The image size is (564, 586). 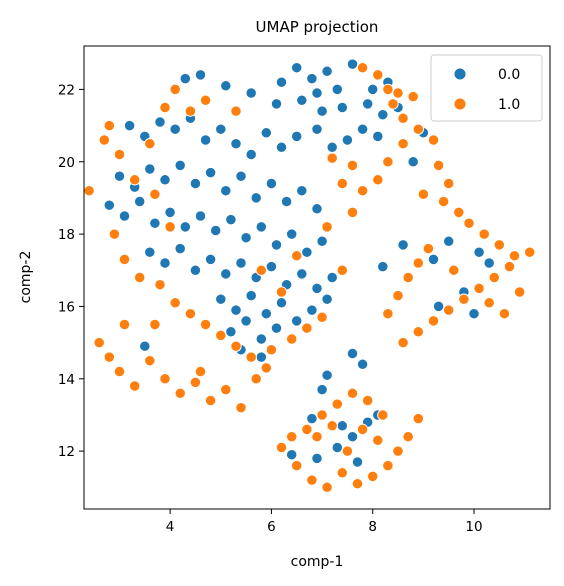 What do you see at coordinates (509, 105) in the screenshot?
I see `legend-label: 1.0` at bounding box center [509, 105].